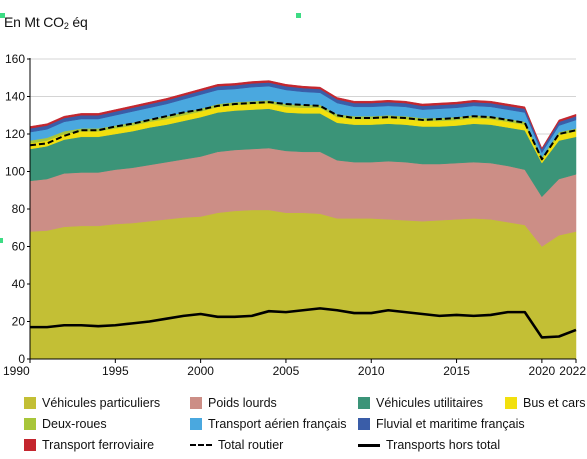 This screenshot has width=587, height=459. Describe the element at coordinates (19, 209) in the screenshot. I see `y-tick-label: 80` at that location.